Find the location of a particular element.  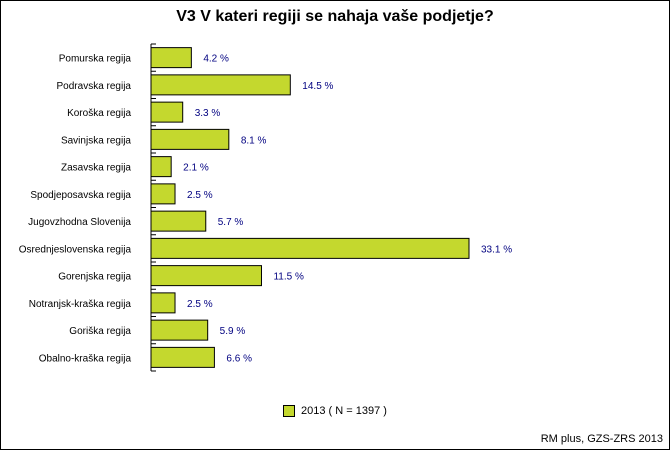

category-label: Zasavska regija is located at coordinates (96, 168).